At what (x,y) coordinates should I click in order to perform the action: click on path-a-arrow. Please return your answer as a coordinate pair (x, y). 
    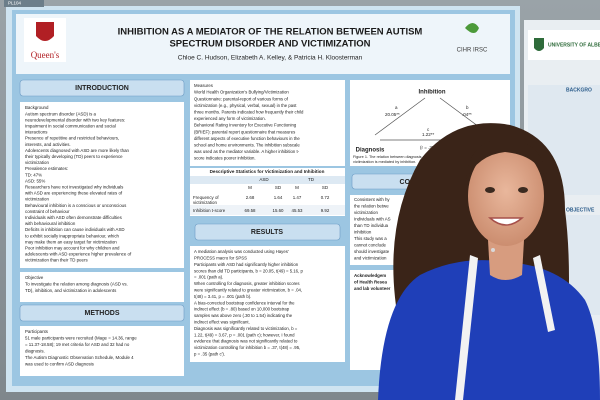
    Looking at the image, I should click on (400, 116).